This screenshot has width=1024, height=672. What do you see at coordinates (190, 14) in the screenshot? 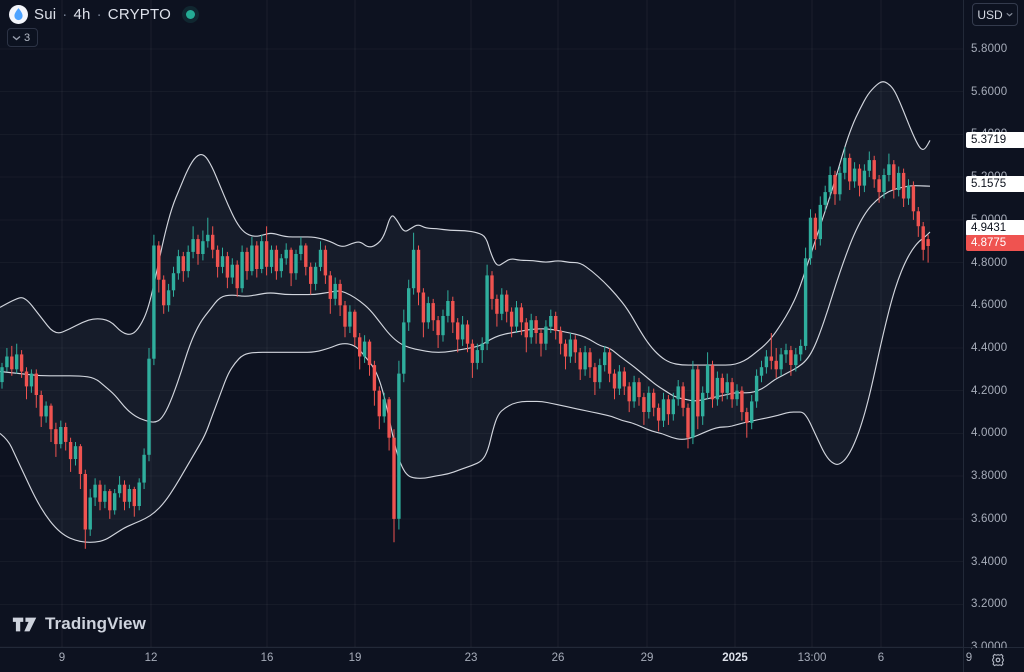
I see `market-open-status-icon` at bounding box center [190, 14].